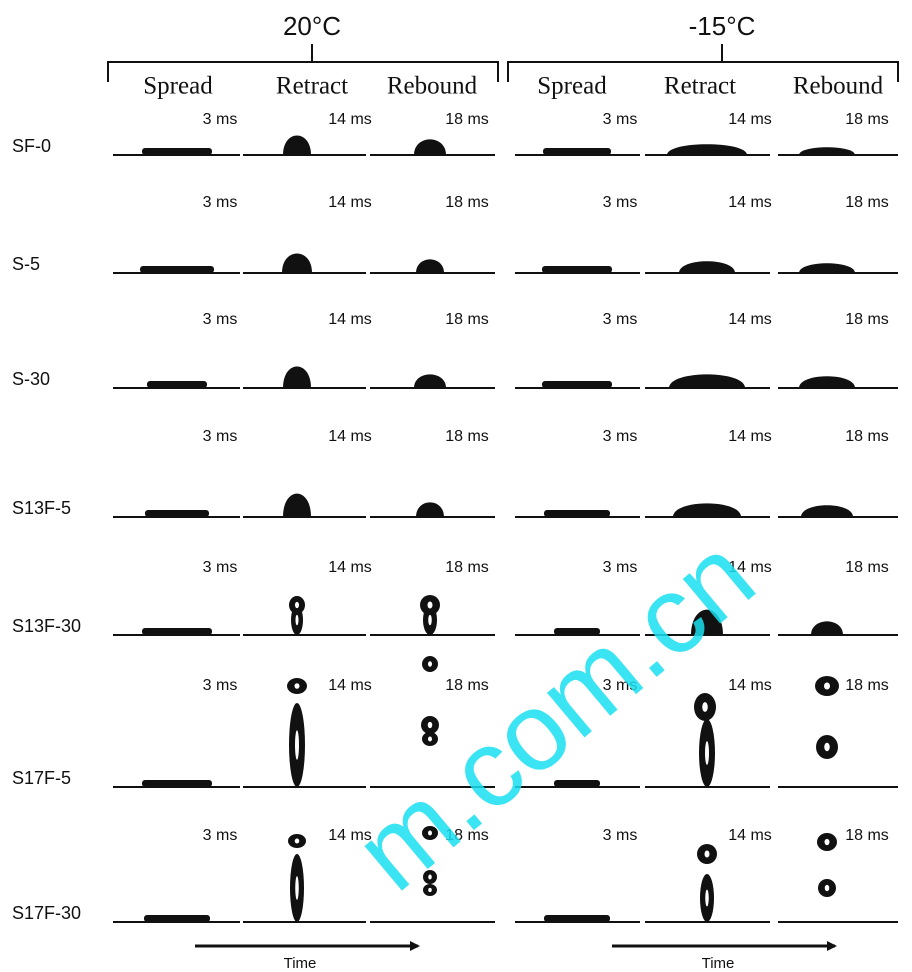 This screenshot has width=912, height=972. Describe the element at coordinates (31, 379) in the screenshot. I see `row-label: S-30` at that location.